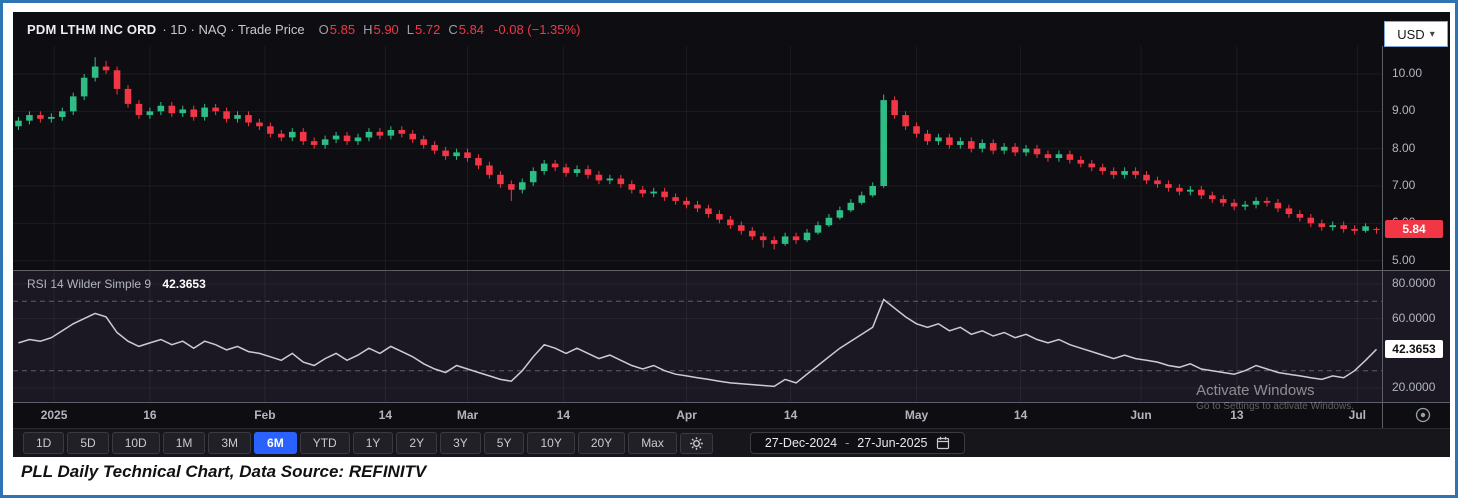 The width and height of the screenshot is (1458, 498). I want to click on axis-separator, so click(731, 402).